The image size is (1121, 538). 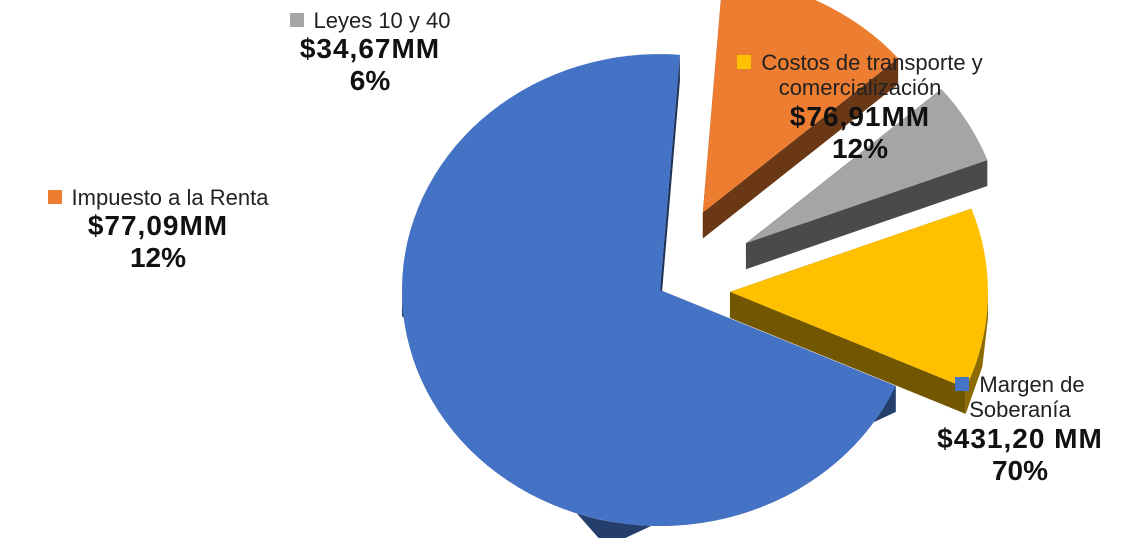 I want to click on legend-swatch-leyes, so click(x=296, y=20).